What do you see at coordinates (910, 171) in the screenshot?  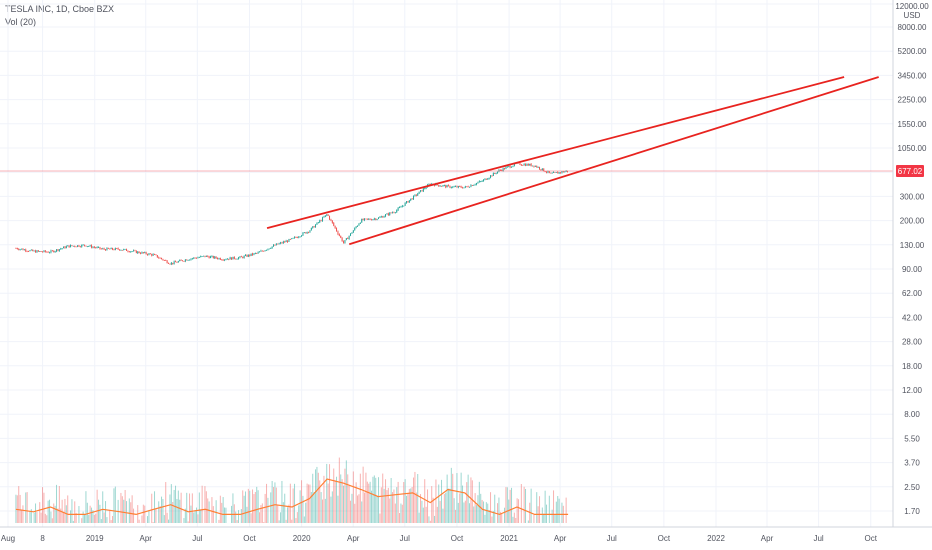 I see `current-price-label: 677.02` at bounding box center [910, 171].